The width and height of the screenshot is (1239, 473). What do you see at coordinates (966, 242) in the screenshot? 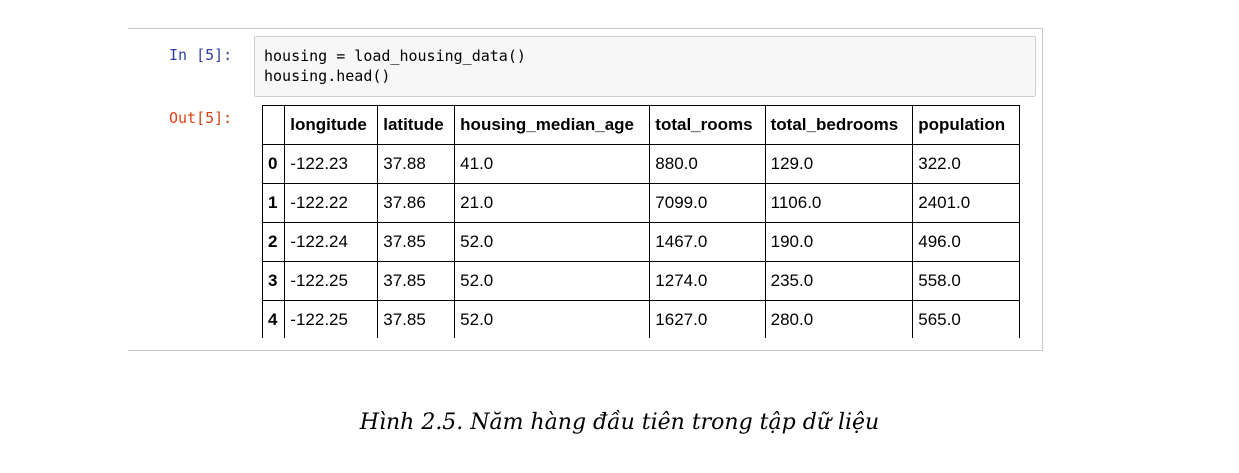
I see `cell-population: 496.0` at bounding box center [966, 242].